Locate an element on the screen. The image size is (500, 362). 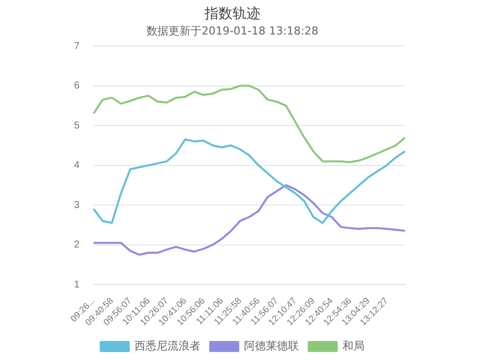
y-tick-label: 2 is located at coordinates (77, 245).